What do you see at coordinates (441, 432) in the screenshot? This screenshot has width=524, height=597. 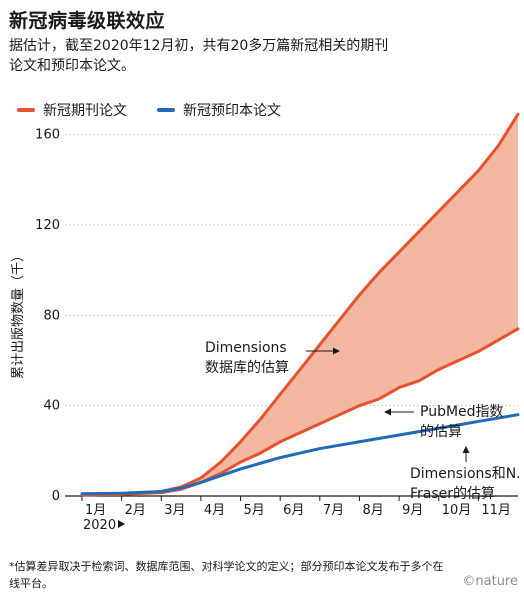 I see `annotation-pubmed-journal-line: 的估算` at bounding box center [441, 432].